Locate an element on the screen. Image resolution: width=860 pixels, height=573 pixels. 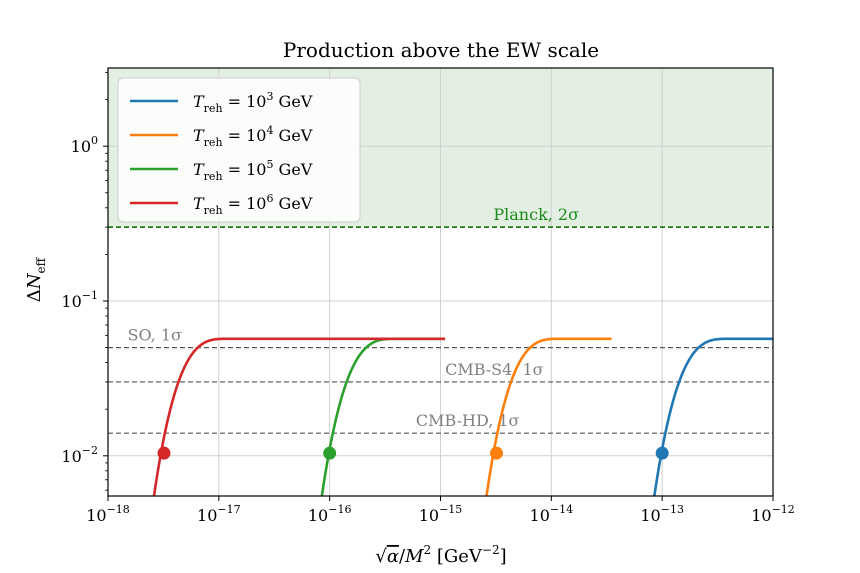
y-label-delta: Δ is located at coordinates (34, 295).